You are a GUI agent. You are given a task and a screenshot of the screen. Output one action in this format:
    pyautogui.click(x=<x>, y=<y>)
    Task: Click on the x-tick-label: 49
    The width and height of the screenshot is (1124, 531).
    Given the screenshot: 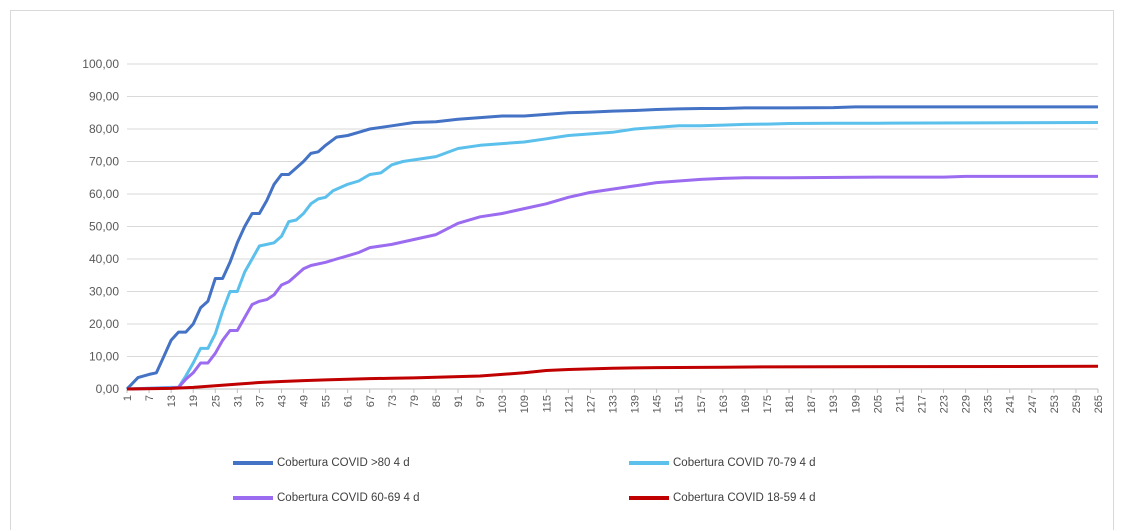 What is the action you would take?
    pyautogui.click(x=305, y=401)
    